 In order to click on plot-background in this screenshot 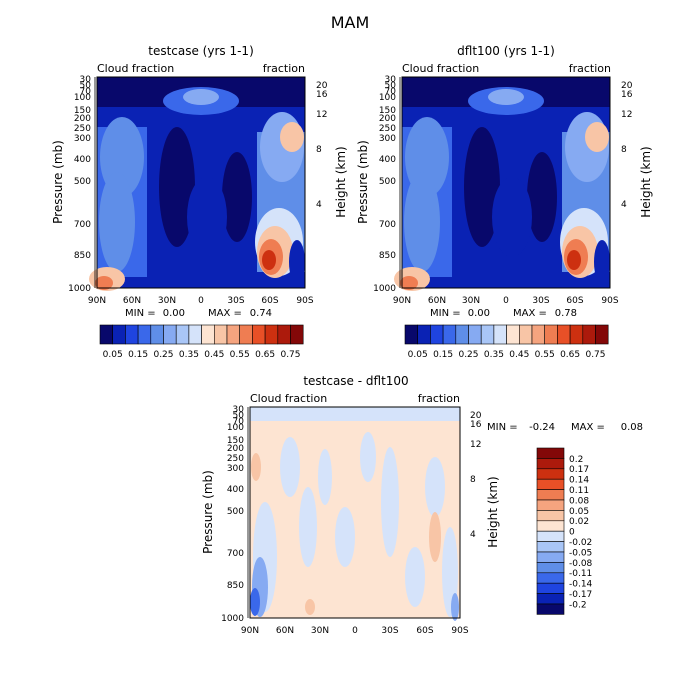, I will do `click(355, 512)`.